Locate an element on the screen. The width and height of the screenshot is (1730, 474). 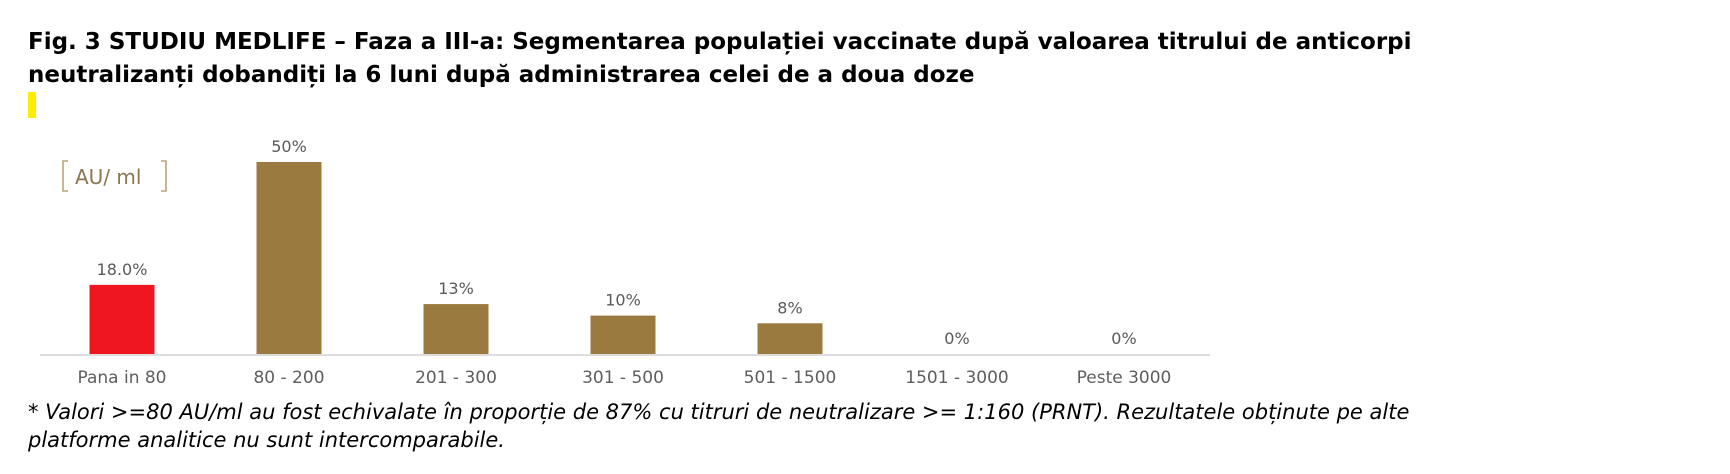
tick-label-5: 501 - 1500 is located at coordinates (790, 378).